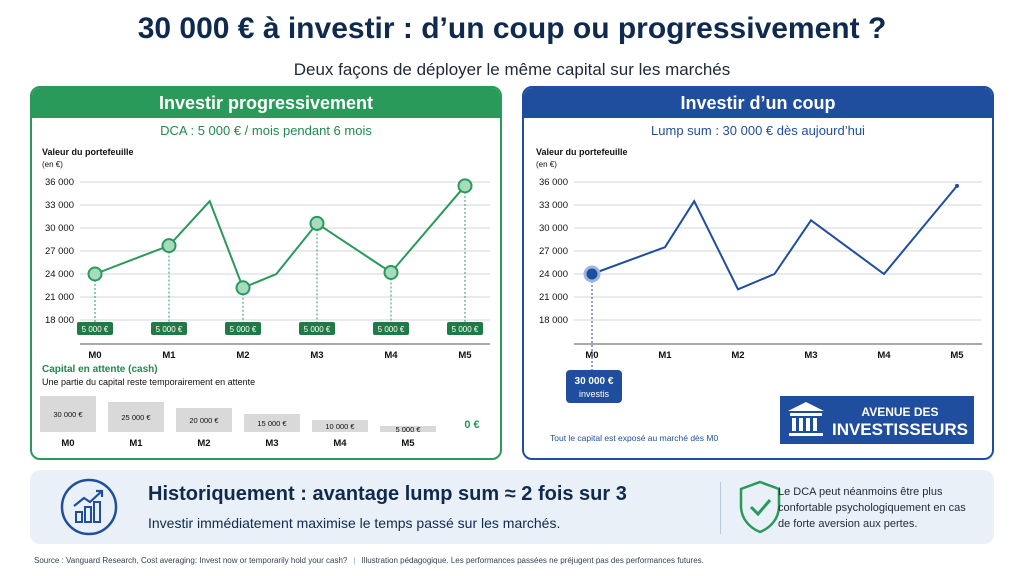 The height and width of the screenshot is (576, 1024). Describe the element at coordinates (100, 369) in the screenshot. I see `cash-title: Capital en attente (cash)` at that location.